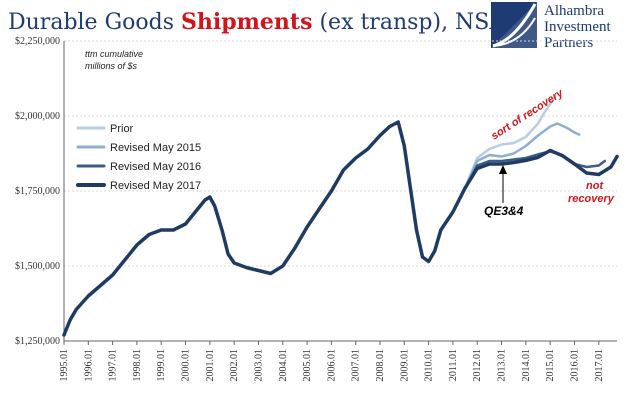  What do you see at coordinates (526, 365) in the screenshot?
I see `x-tick-label: 2014.01` at bounding box center [526, 365].